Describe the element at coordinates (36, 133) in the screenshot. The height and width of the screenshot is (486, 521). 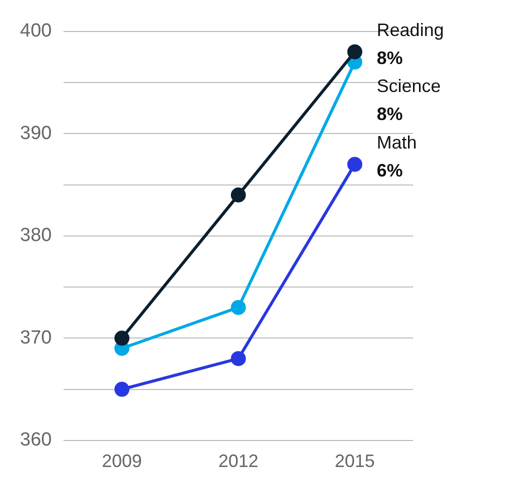
I see `y-tick-label: 390` at that location.